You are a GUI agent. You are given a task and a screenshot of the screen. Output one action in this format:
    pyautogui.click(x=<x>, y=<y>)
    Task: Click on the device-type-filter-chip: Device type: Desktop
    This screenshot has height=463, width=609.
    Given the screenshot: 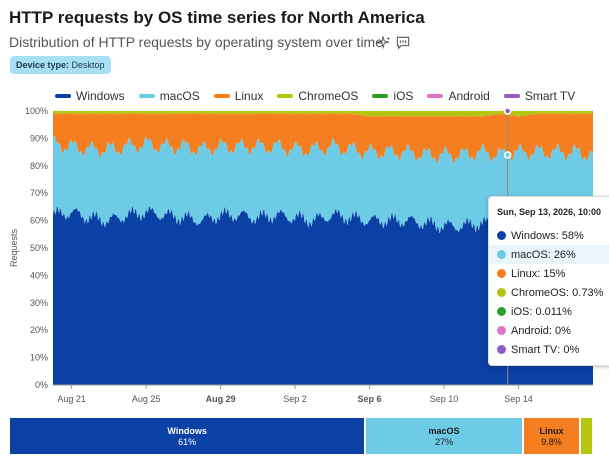 What is the action you would take?
    pyautogui.click(x=60, y=65)
    